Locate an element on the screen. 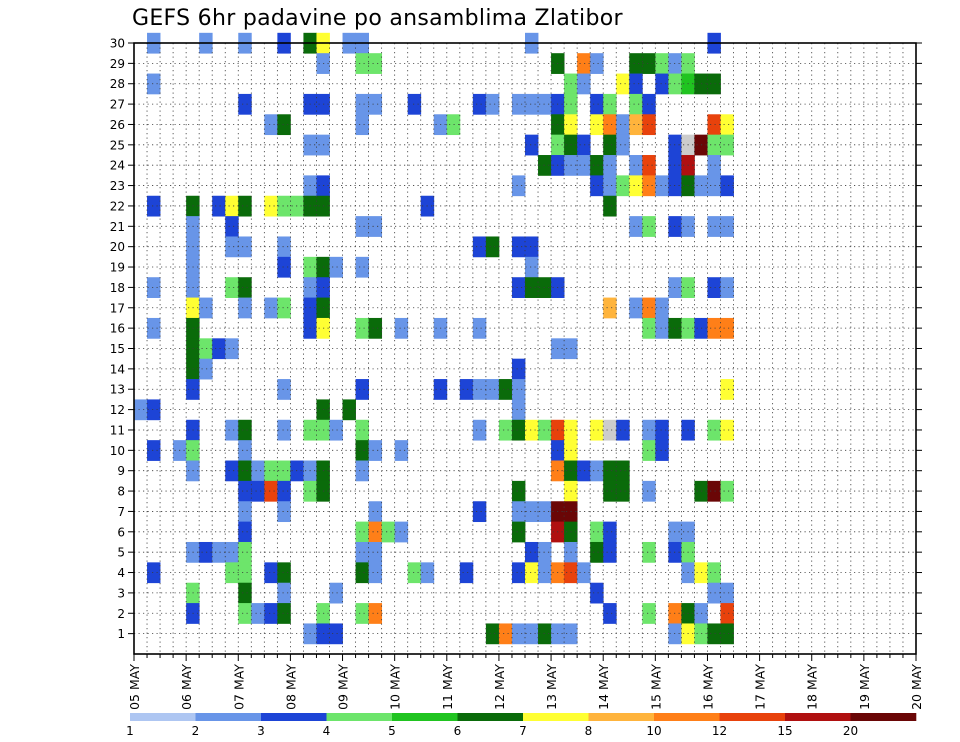  y-tick-label: 23 is located at coordinates (117, 186).